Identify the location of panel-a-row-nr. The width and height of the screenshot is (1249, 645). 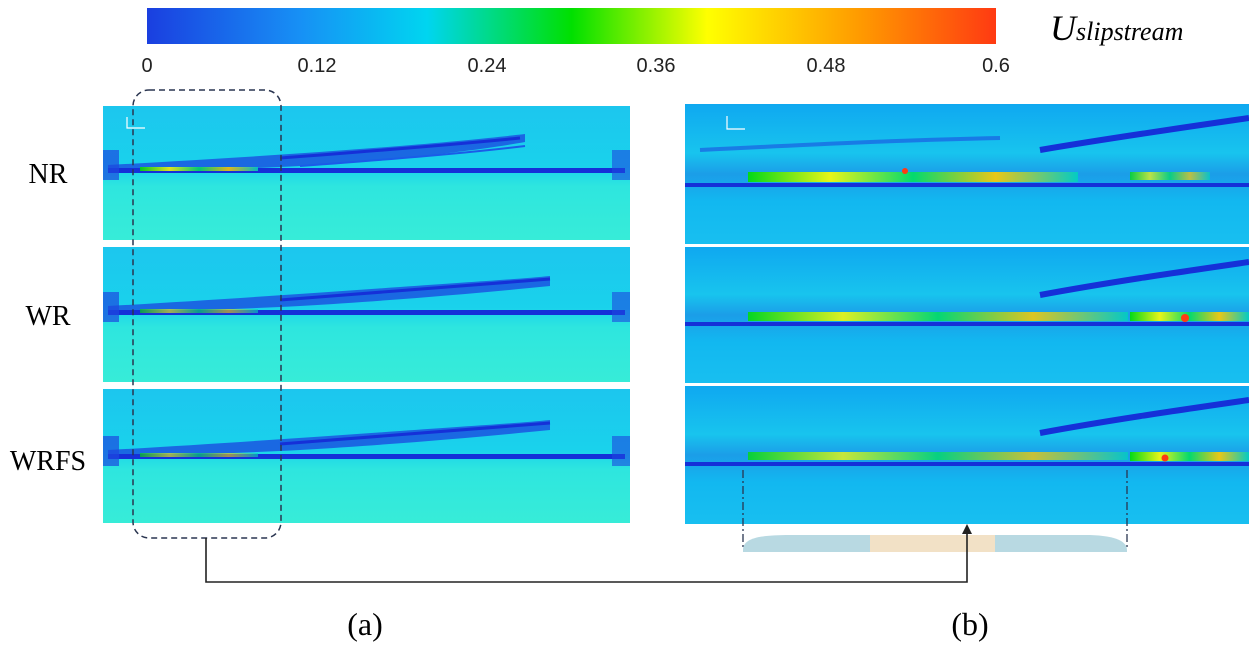
(366, 173).